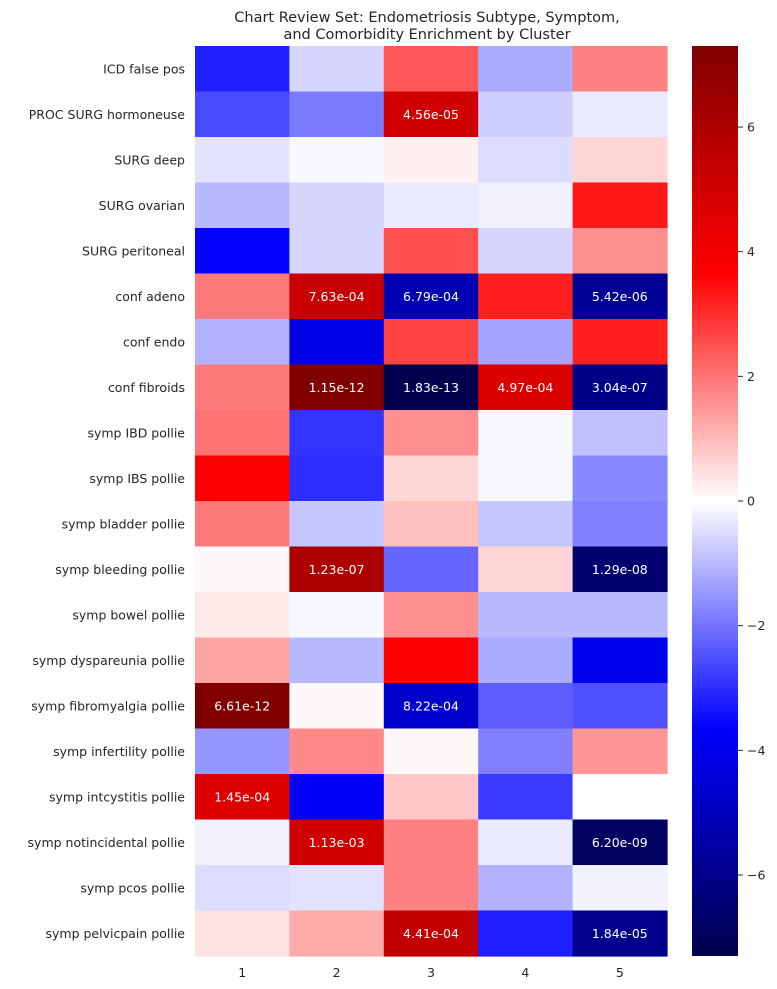 This screenshot has height=989, width=777. What do you see at coordinates (107, 842) in the screenshot?
I see `row-label: symp notincidental pollie` at bounding box center [107, 842].